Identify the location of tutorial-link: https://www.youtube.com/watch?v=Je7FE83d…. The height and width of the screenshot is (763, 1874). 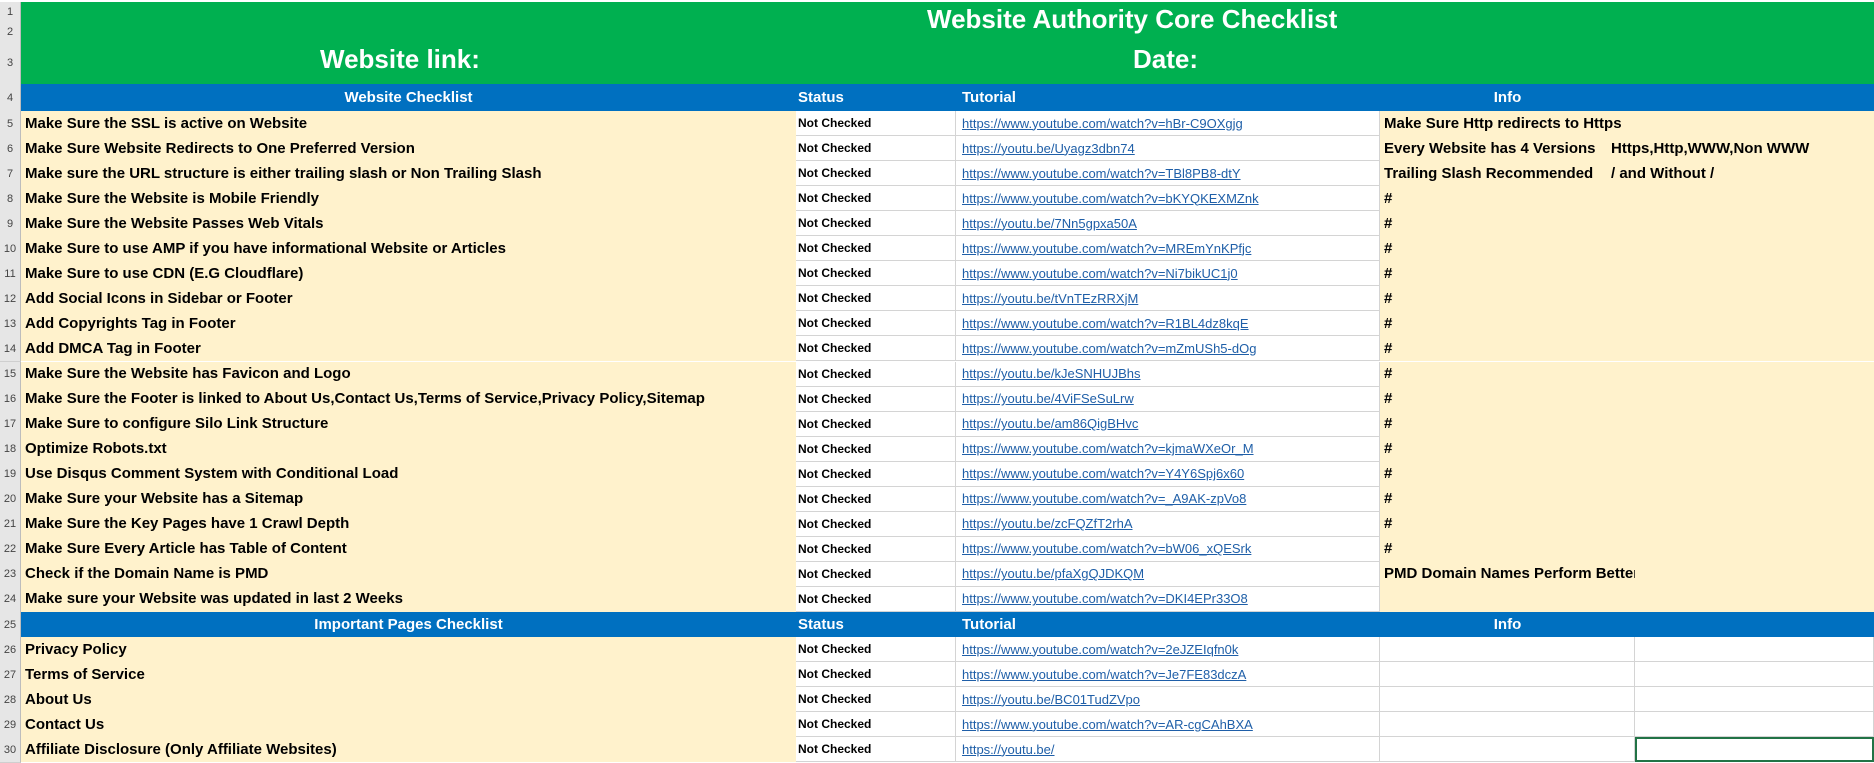
(1168, 675).